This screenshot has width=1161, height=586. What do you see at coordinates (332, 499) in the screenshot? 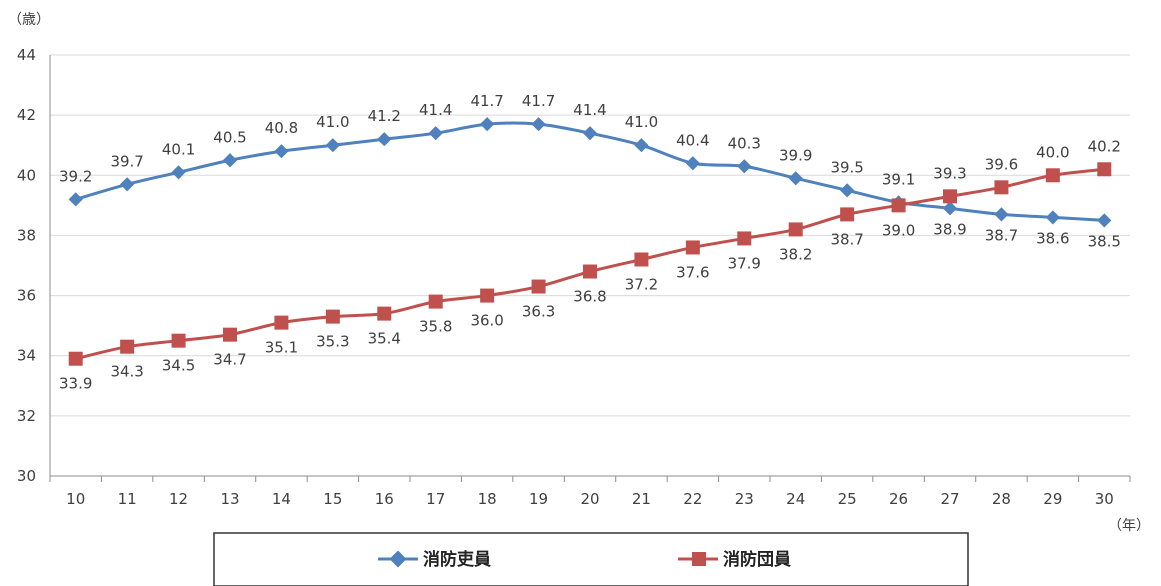
I see `x-tick-label: 15` at bounding box center [332, 499].